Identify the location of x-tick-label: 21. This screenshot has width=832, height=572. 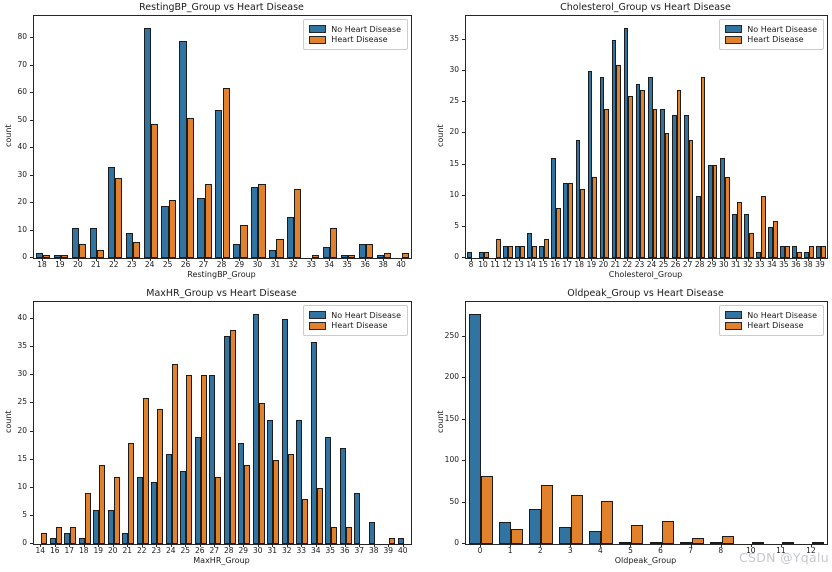
(127, 550).